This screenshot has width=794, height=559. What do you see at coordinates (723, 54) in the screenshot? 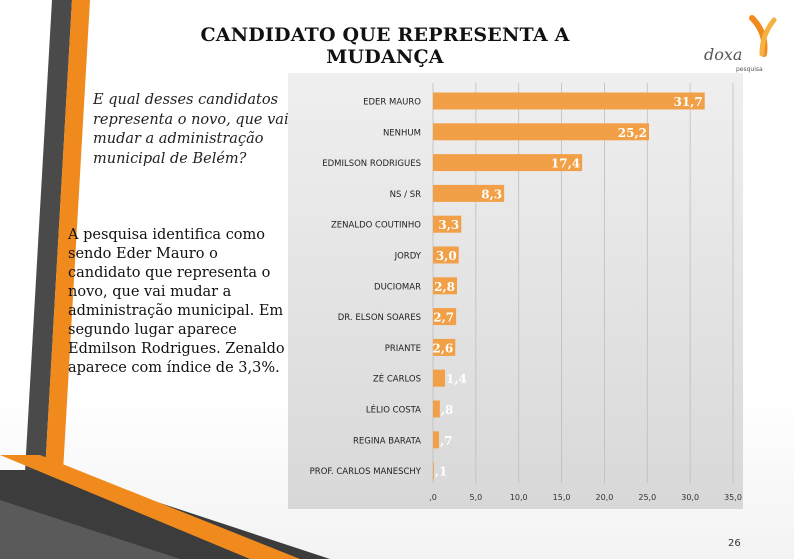
I see `logo-text: doxa` at bounding box center [723, 54].